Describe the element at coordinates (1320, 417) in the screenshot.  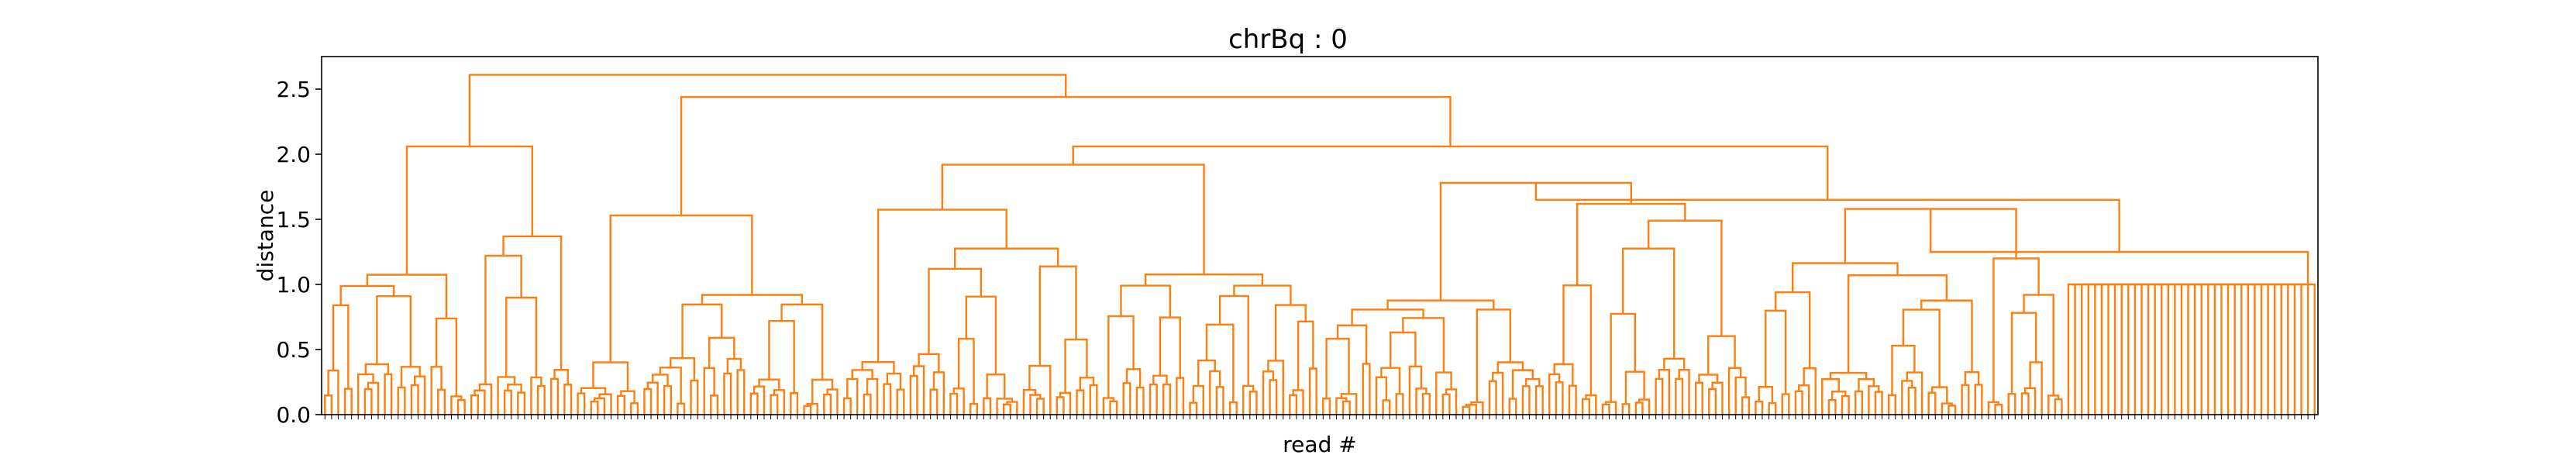
I see `x-tick-labels` at that location.